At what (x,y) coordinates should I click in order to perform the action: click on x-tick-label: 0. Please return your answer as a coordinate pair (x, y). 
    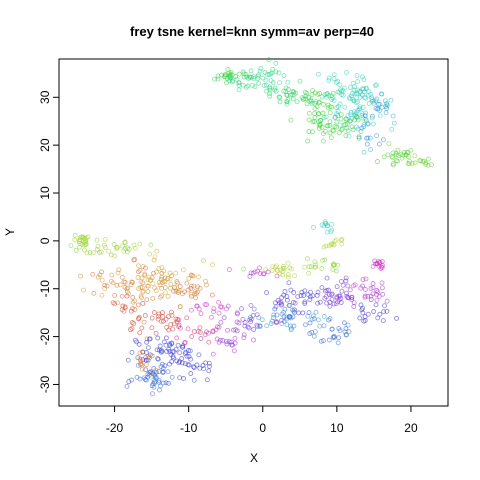
    Looking at the image, I should click on (262, 428).